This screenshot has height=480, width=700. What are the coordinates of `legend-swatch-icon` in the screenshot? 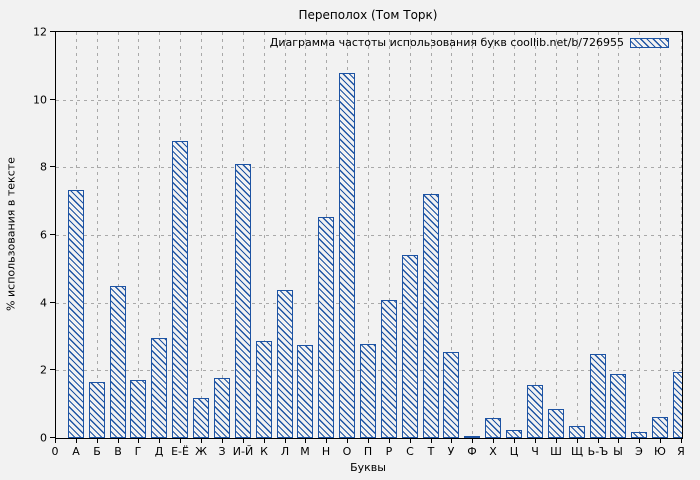 It's located at (649, 42).